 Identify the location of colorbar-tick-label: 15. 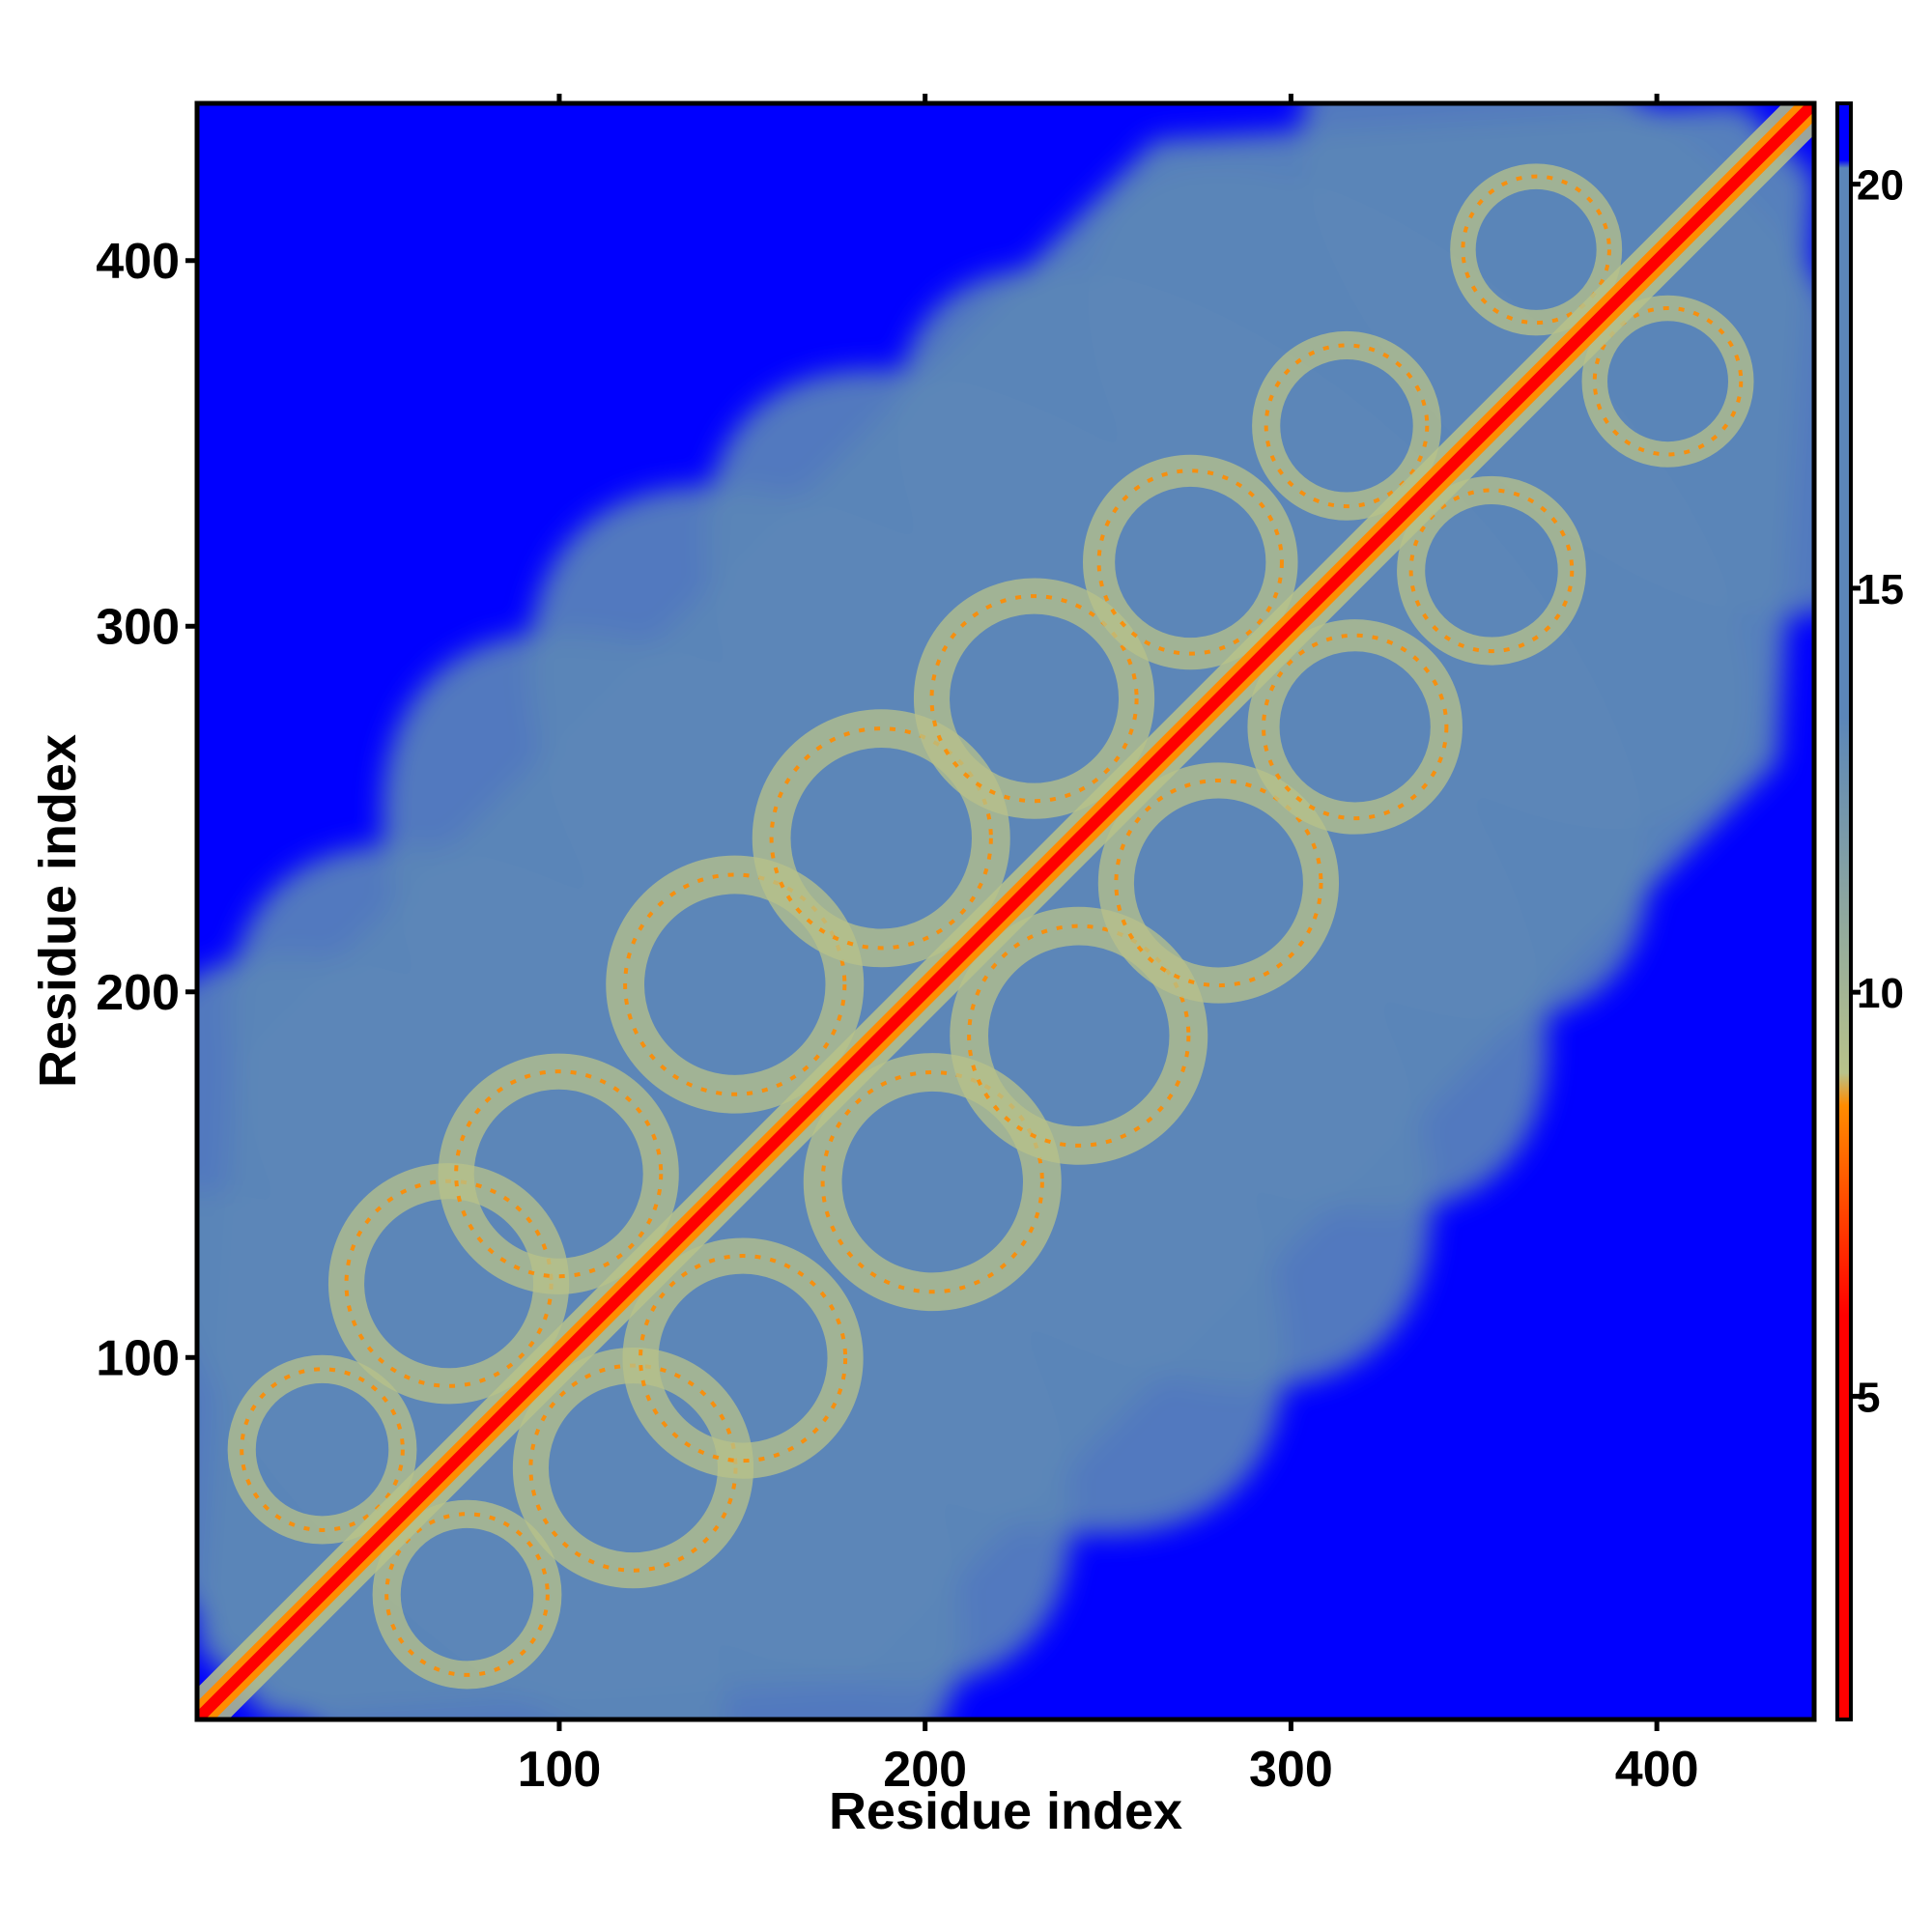
(1880, 589).